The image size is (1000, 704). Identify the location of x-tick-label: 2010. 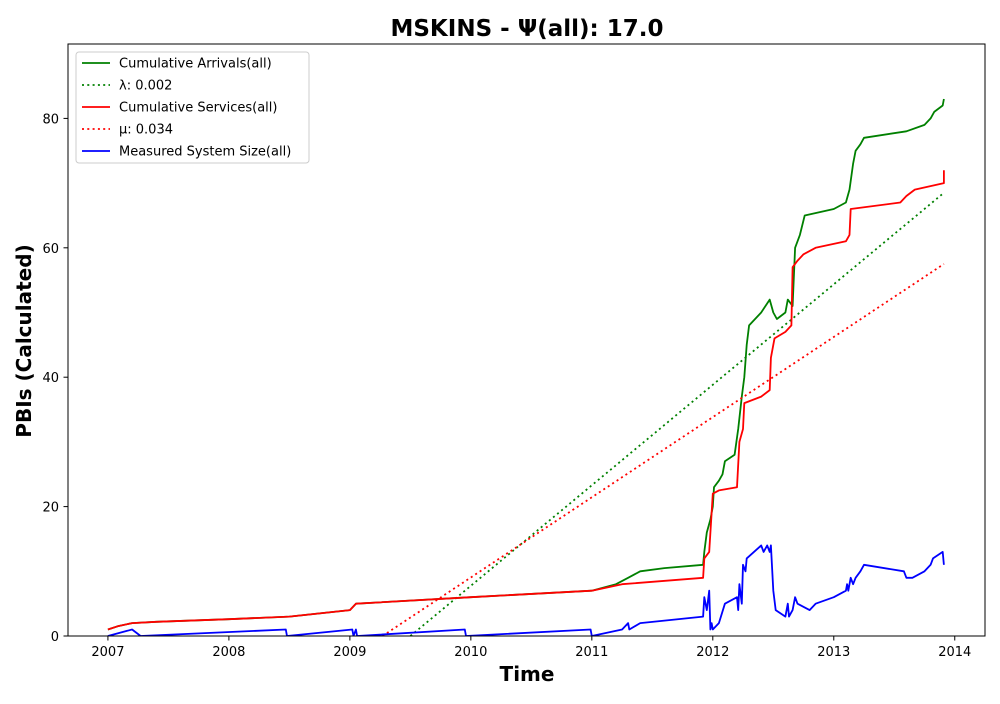
(470, 652).